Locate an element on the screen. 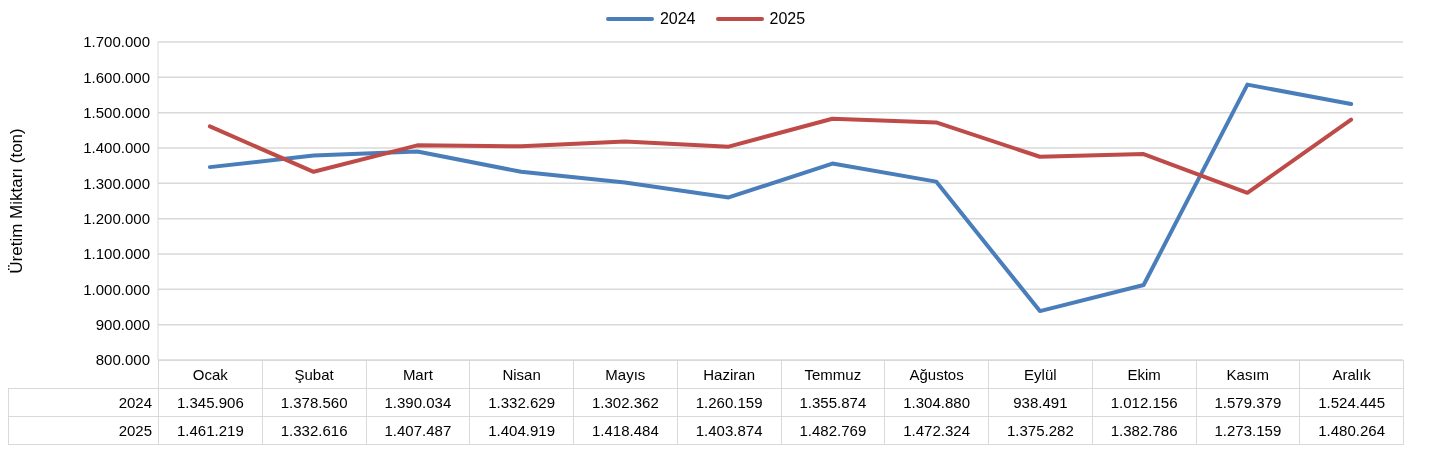 The width and height of the screenshot is (1429, 460). data-label: 1.355.874 is located at coordinates (833, 402).